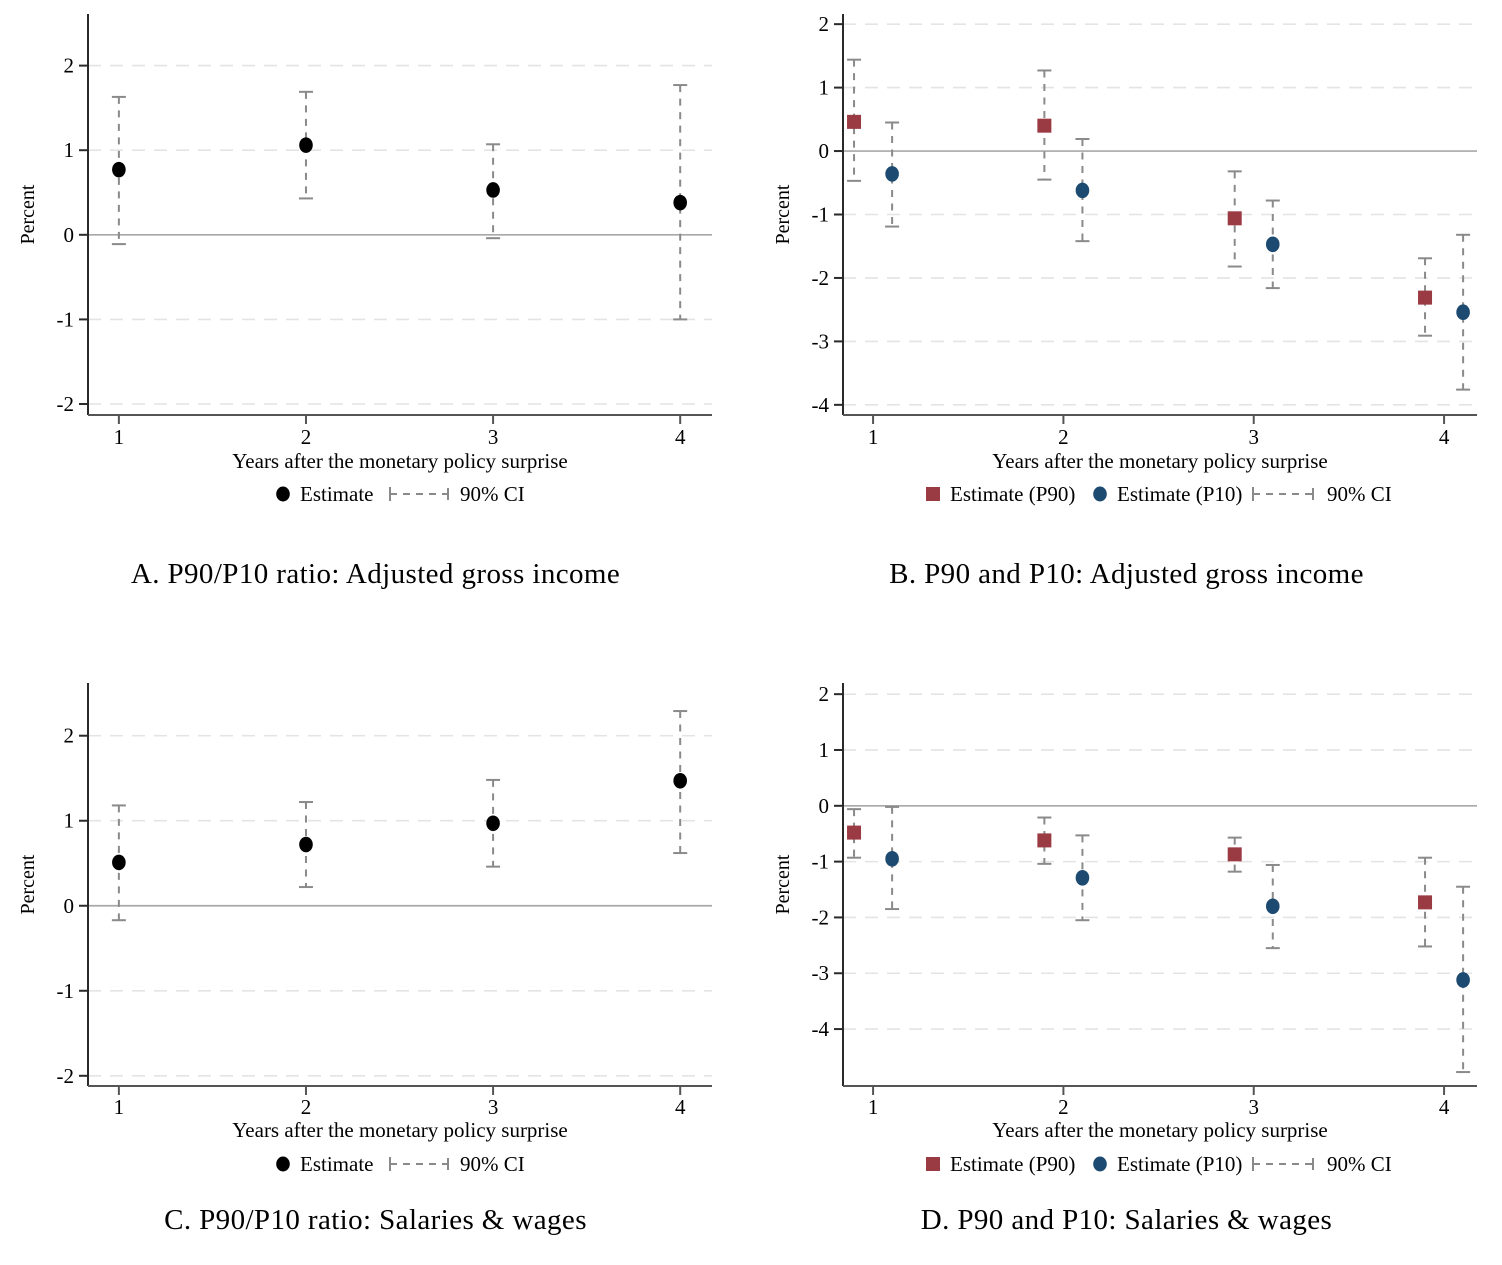 The image size is (1502, 1265). I want to click on panel-c-title: C. P90/P10 ratio: Salaries & wages, so click(375, 1220).